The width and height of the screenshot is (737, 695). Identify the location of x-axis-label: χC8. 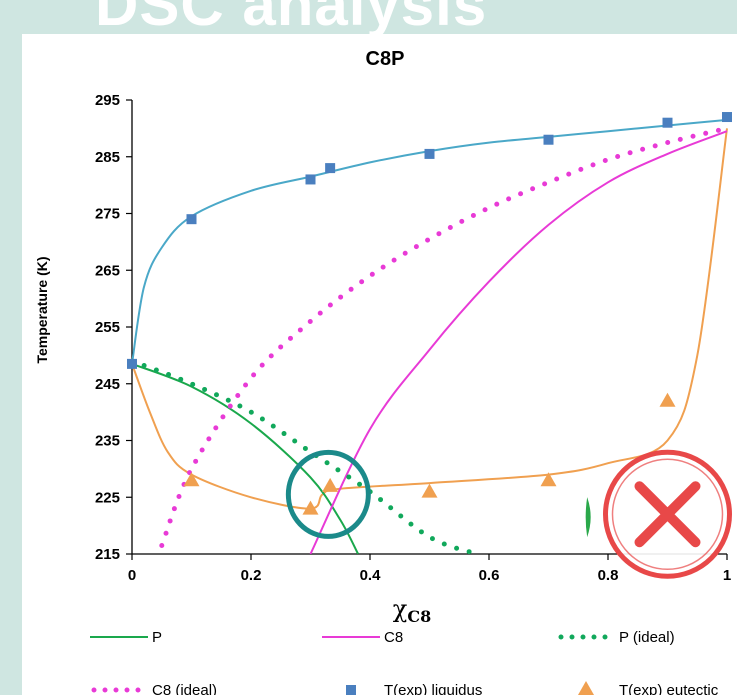
(412, 610).